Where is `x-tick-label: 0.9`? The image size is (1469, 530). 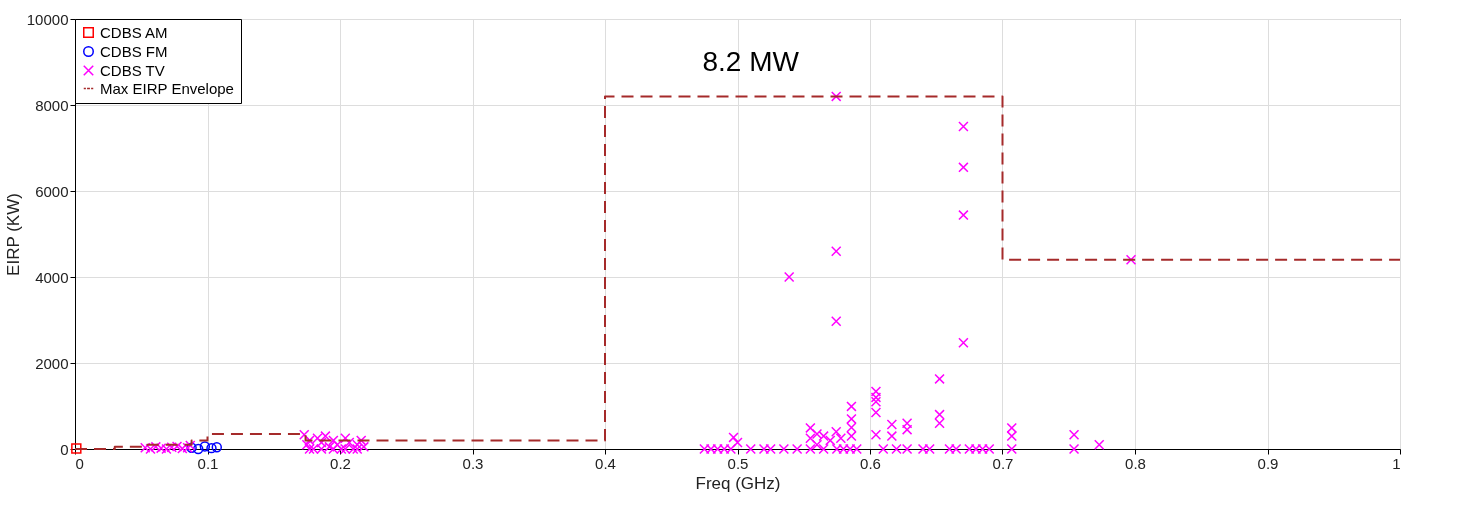 x-tick-label: 0.9 is located at coordinates (1268, 463).